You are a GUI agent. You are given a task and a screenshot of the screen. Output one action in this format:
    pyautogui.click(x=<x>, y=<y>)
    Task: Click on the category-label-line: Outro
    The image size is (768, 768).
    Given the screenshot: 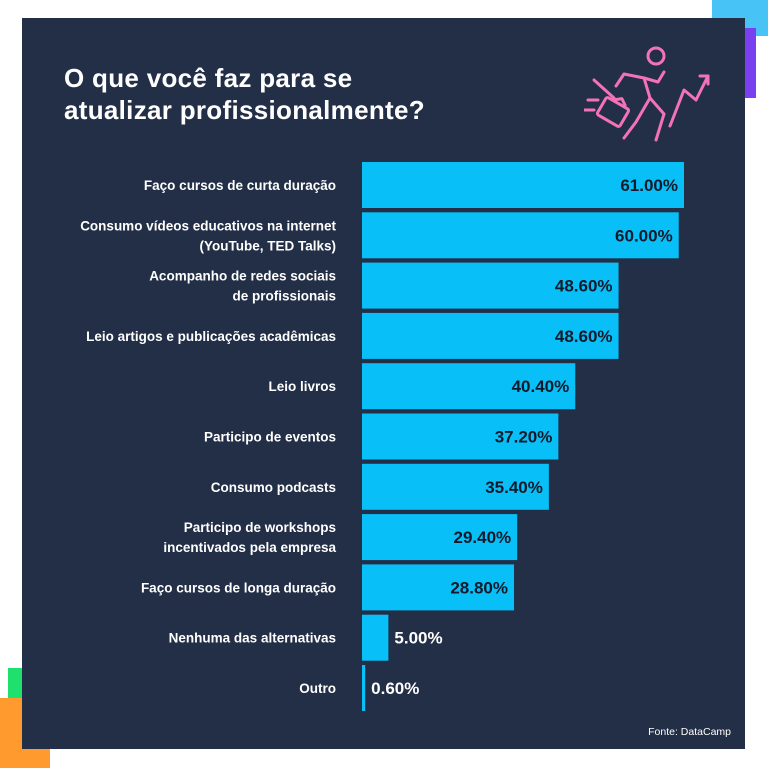 What is the action you would take?
    pyautogui.click(x=317, y=688)
    